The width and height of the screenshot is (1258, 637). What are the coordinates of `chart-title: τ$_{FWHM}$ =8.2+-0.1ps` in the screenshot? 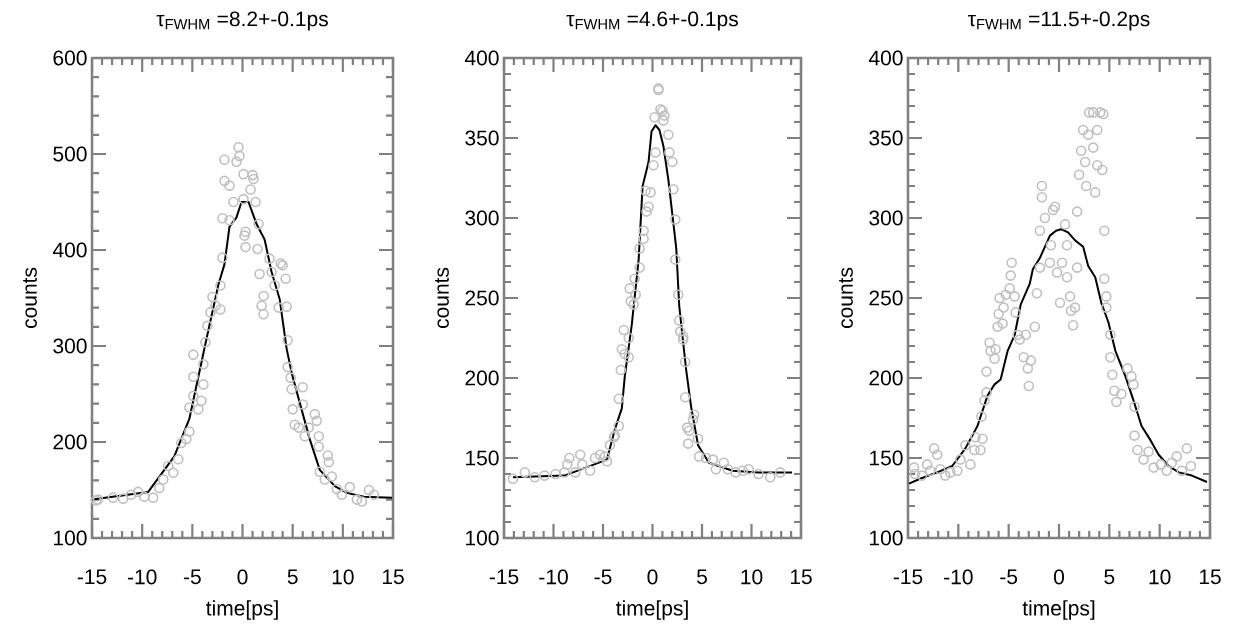 It's located at (242, 21).